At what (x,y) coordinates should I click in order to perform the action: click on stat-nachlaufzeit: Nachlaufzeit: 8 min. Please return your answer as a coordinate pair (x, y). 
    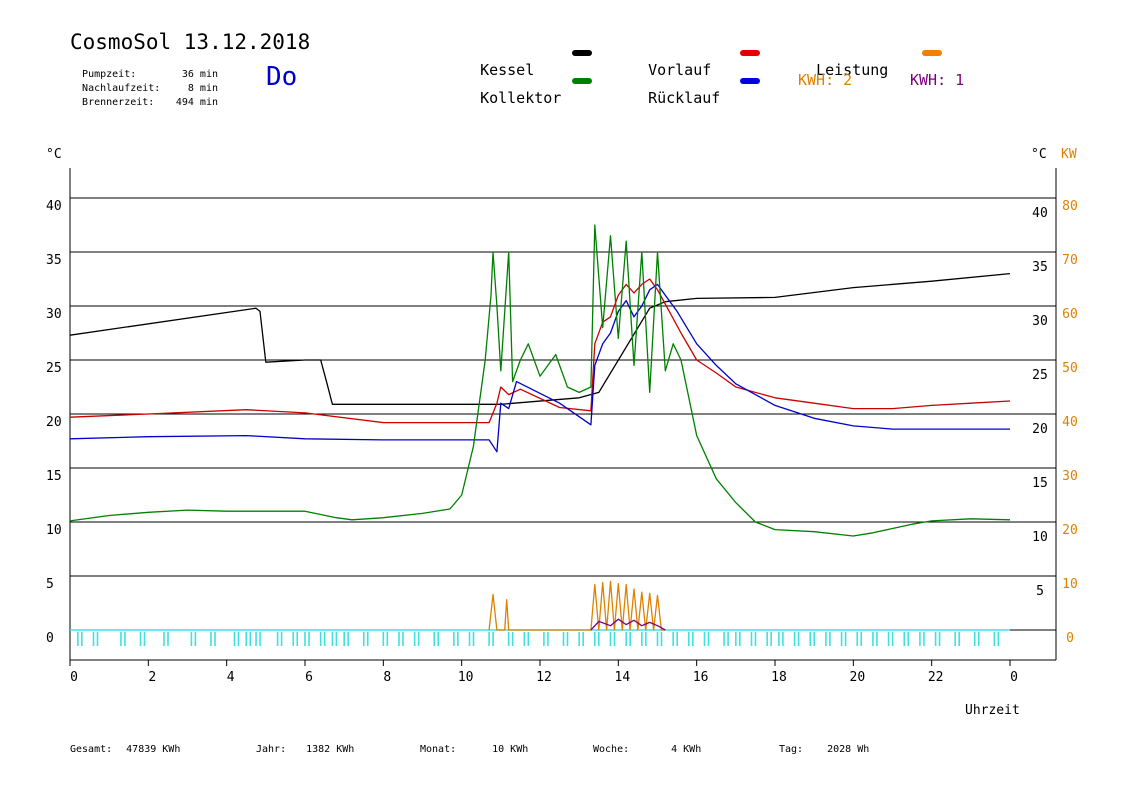
    Looking at the image, I should click on (144, 83).